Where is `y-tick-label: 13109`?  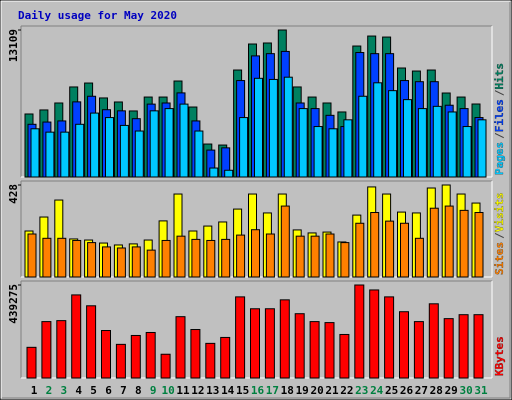
y-tick-label: 13109 is located at coordinates (13, 45).